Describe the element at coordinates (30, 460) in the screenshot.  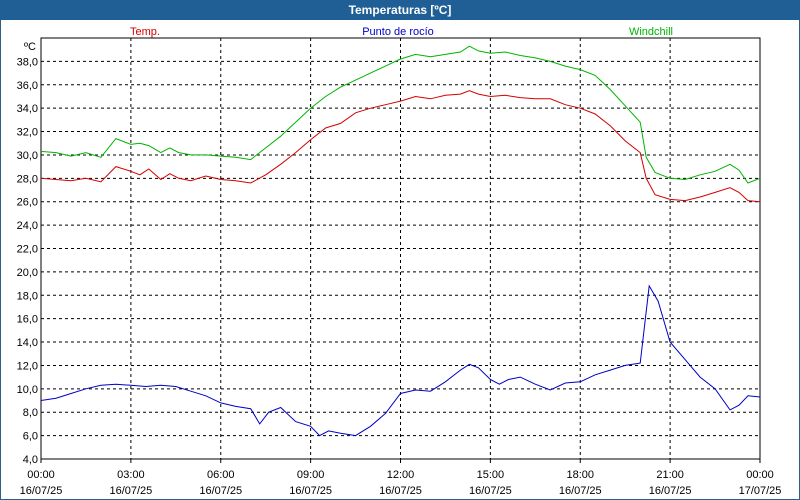
I see `y-tick-label: 4,0` at that location.